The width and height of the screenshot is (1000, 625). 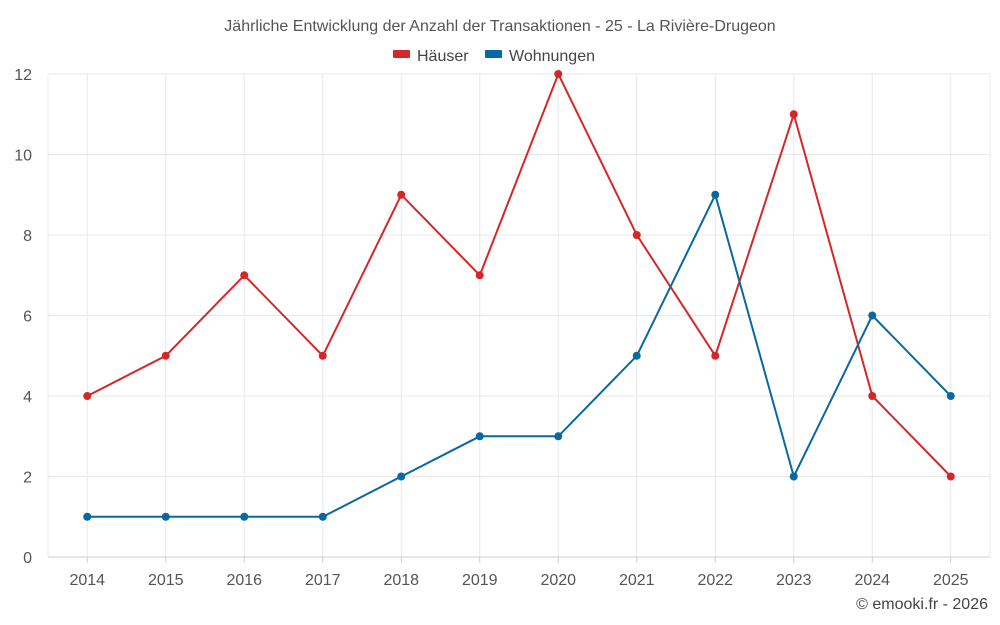 I want to click on x-tick-label: 2024, so click(x=872, y=580).